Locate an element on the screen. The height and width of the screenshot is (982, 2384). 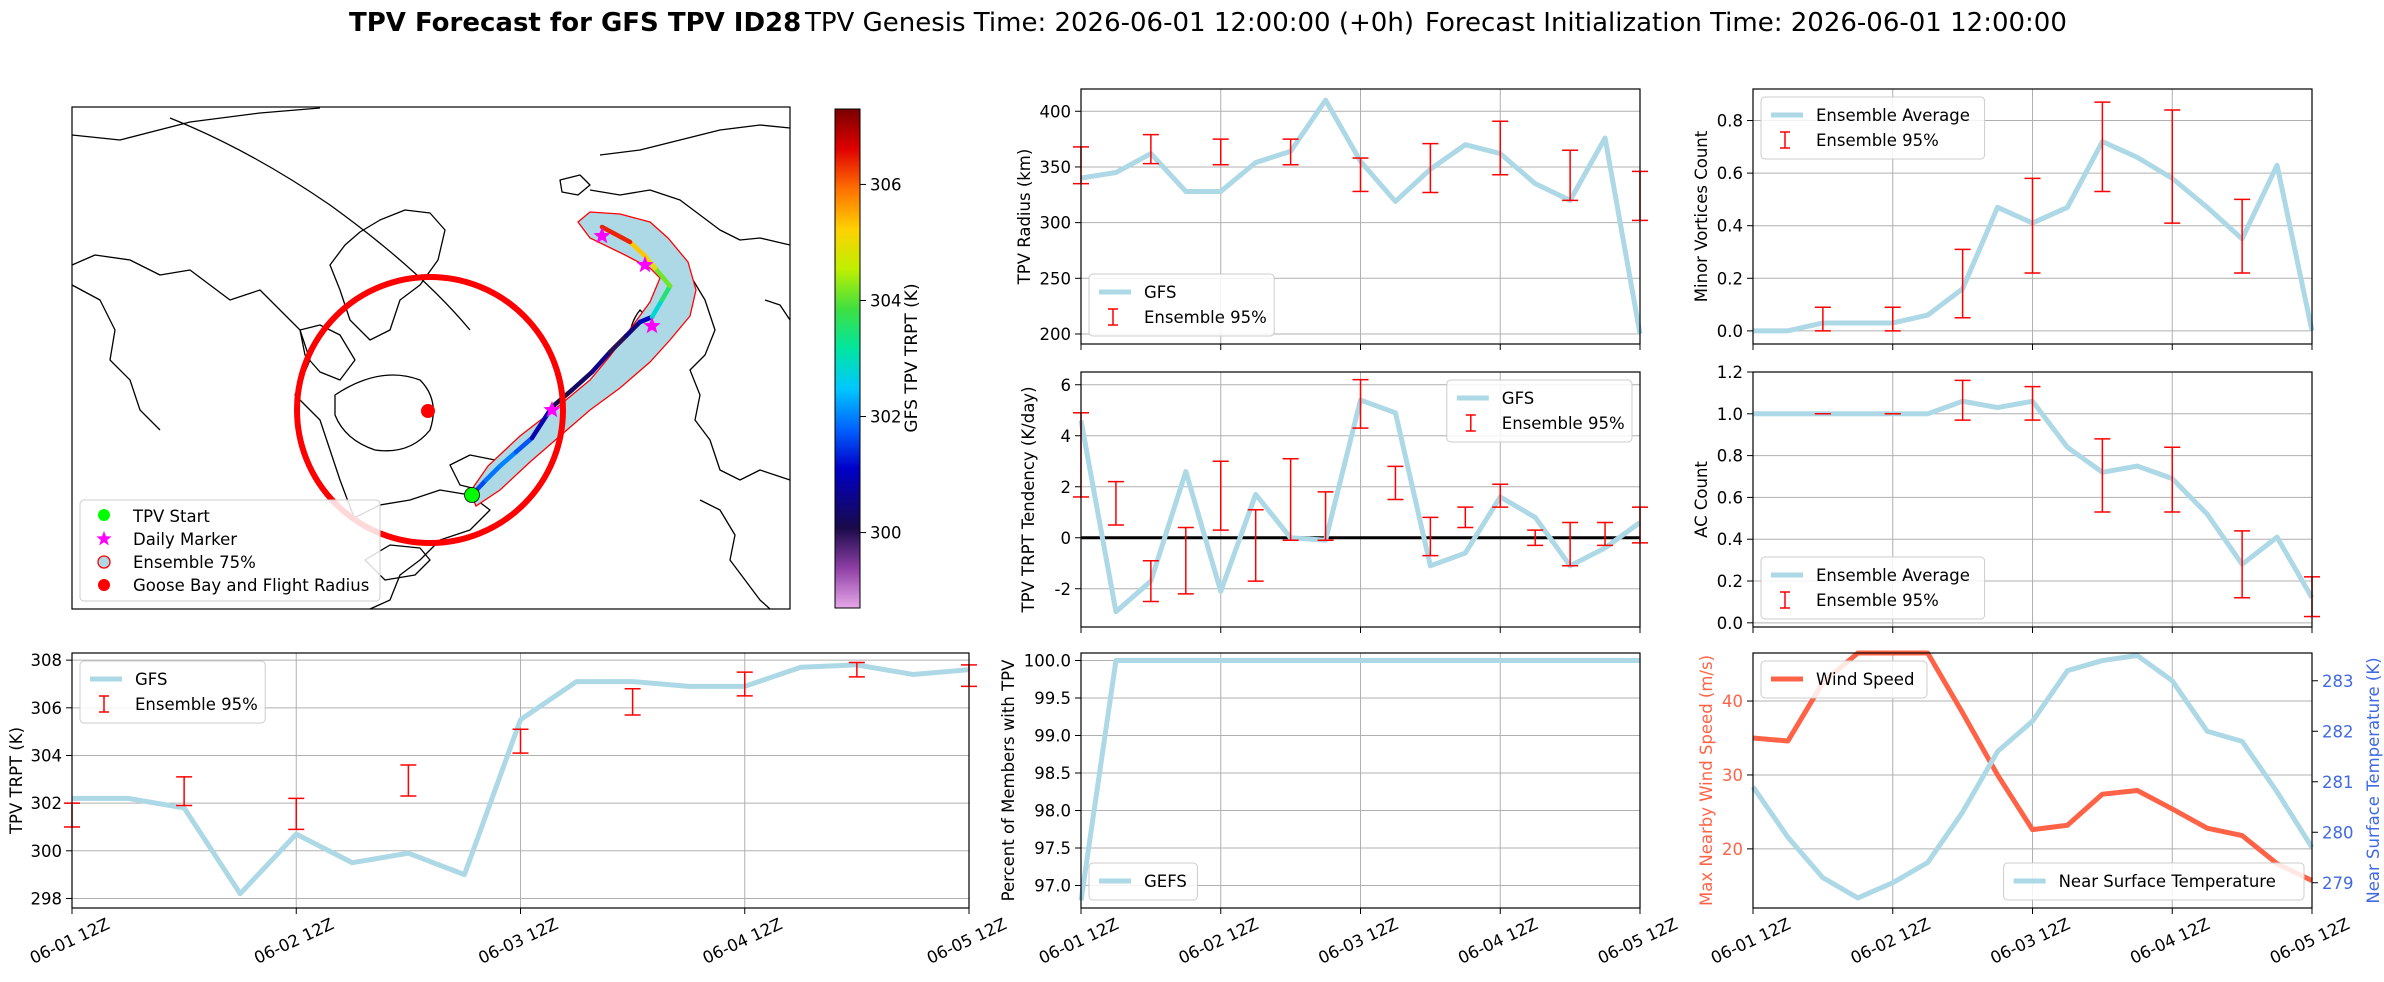
y-axis-label: TPV TRPT Tendency (K/day) is located at coordinates (1028, 499).